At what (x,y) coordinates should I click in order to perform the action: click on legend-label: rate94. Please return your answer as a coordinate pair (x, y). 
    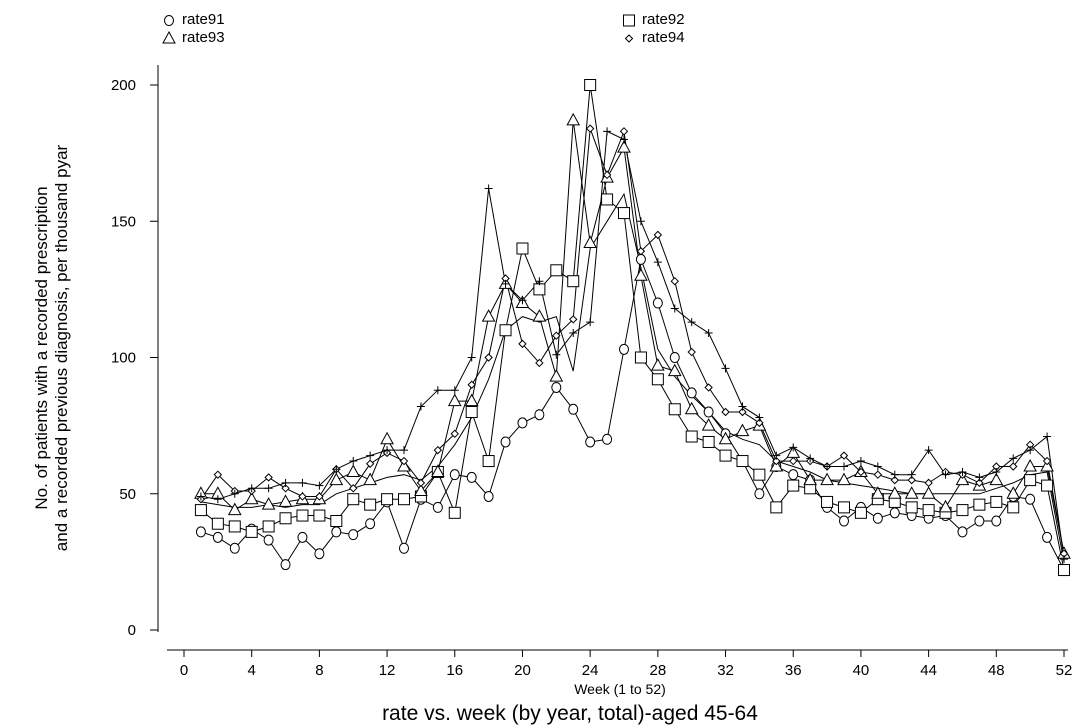
    Looking at the image, I should click on (663, 37).